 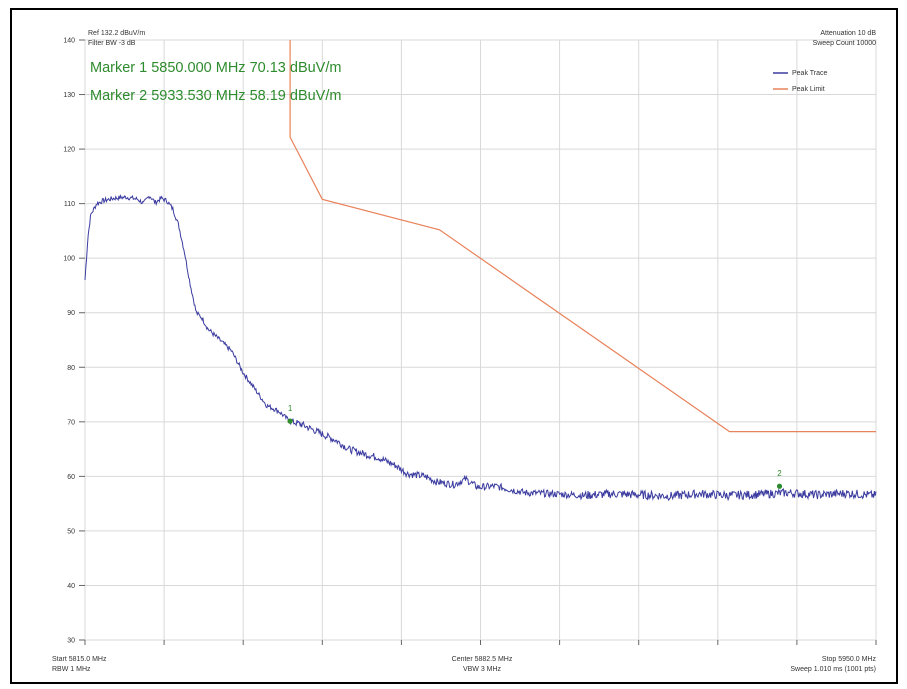 What do you see at coordinates (849, 659) in the screenshot?
I see `footer-stop-freq: Stop 5950.0 MHz` at bounding box center [849, 659].